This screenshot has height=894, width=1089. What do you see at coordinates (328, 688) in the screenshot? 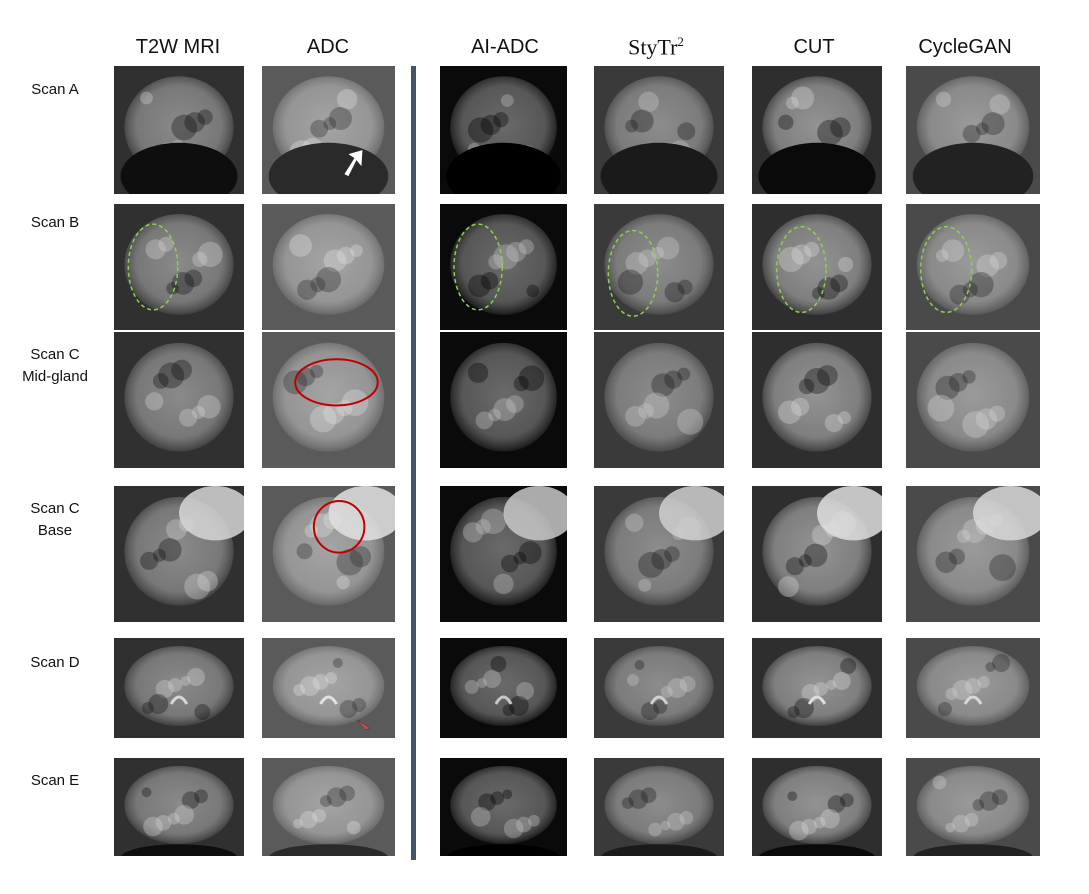
I see `mri-image-d-adc` at bounding box center [328, 688].